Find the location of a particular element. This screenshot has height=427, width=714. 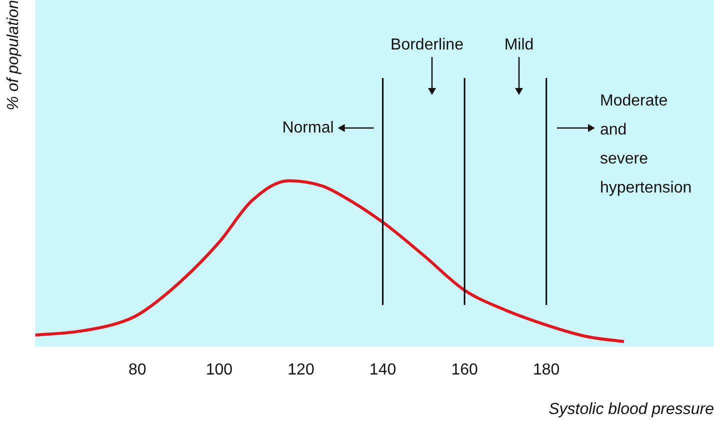

y-axis-title: % of population is located at coordinates (13, 55).